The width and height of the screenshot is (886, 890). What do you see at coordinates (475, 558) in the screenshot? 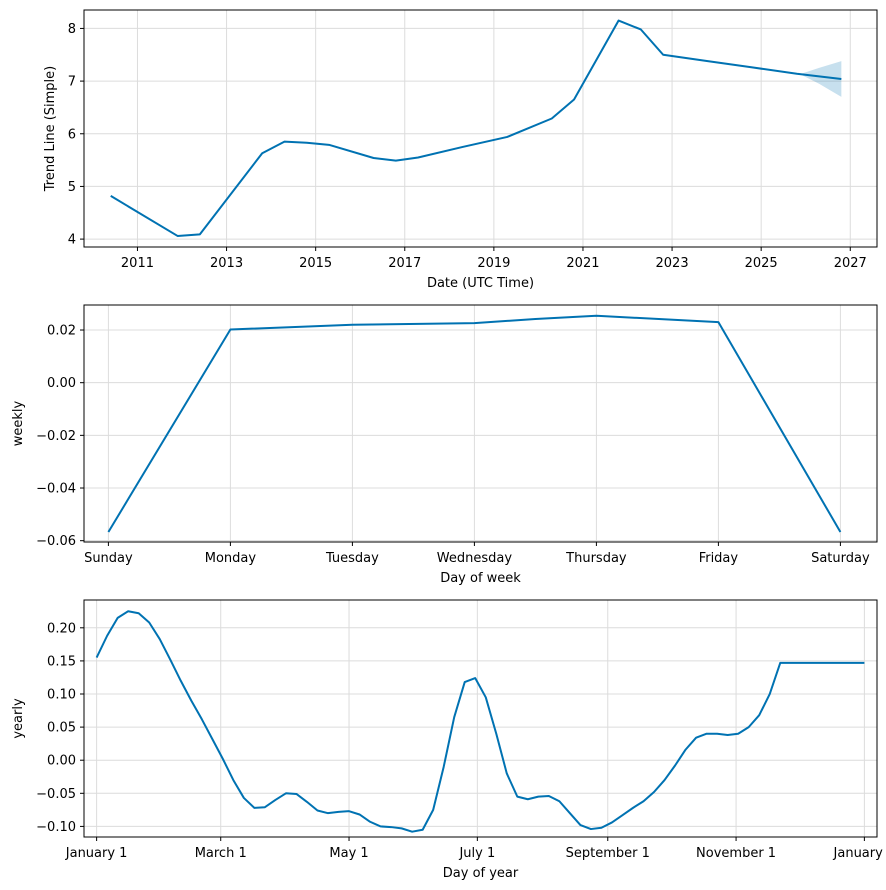
I see `weekly-x-tick-label: Wednesday` at bounding box center [475, 558].